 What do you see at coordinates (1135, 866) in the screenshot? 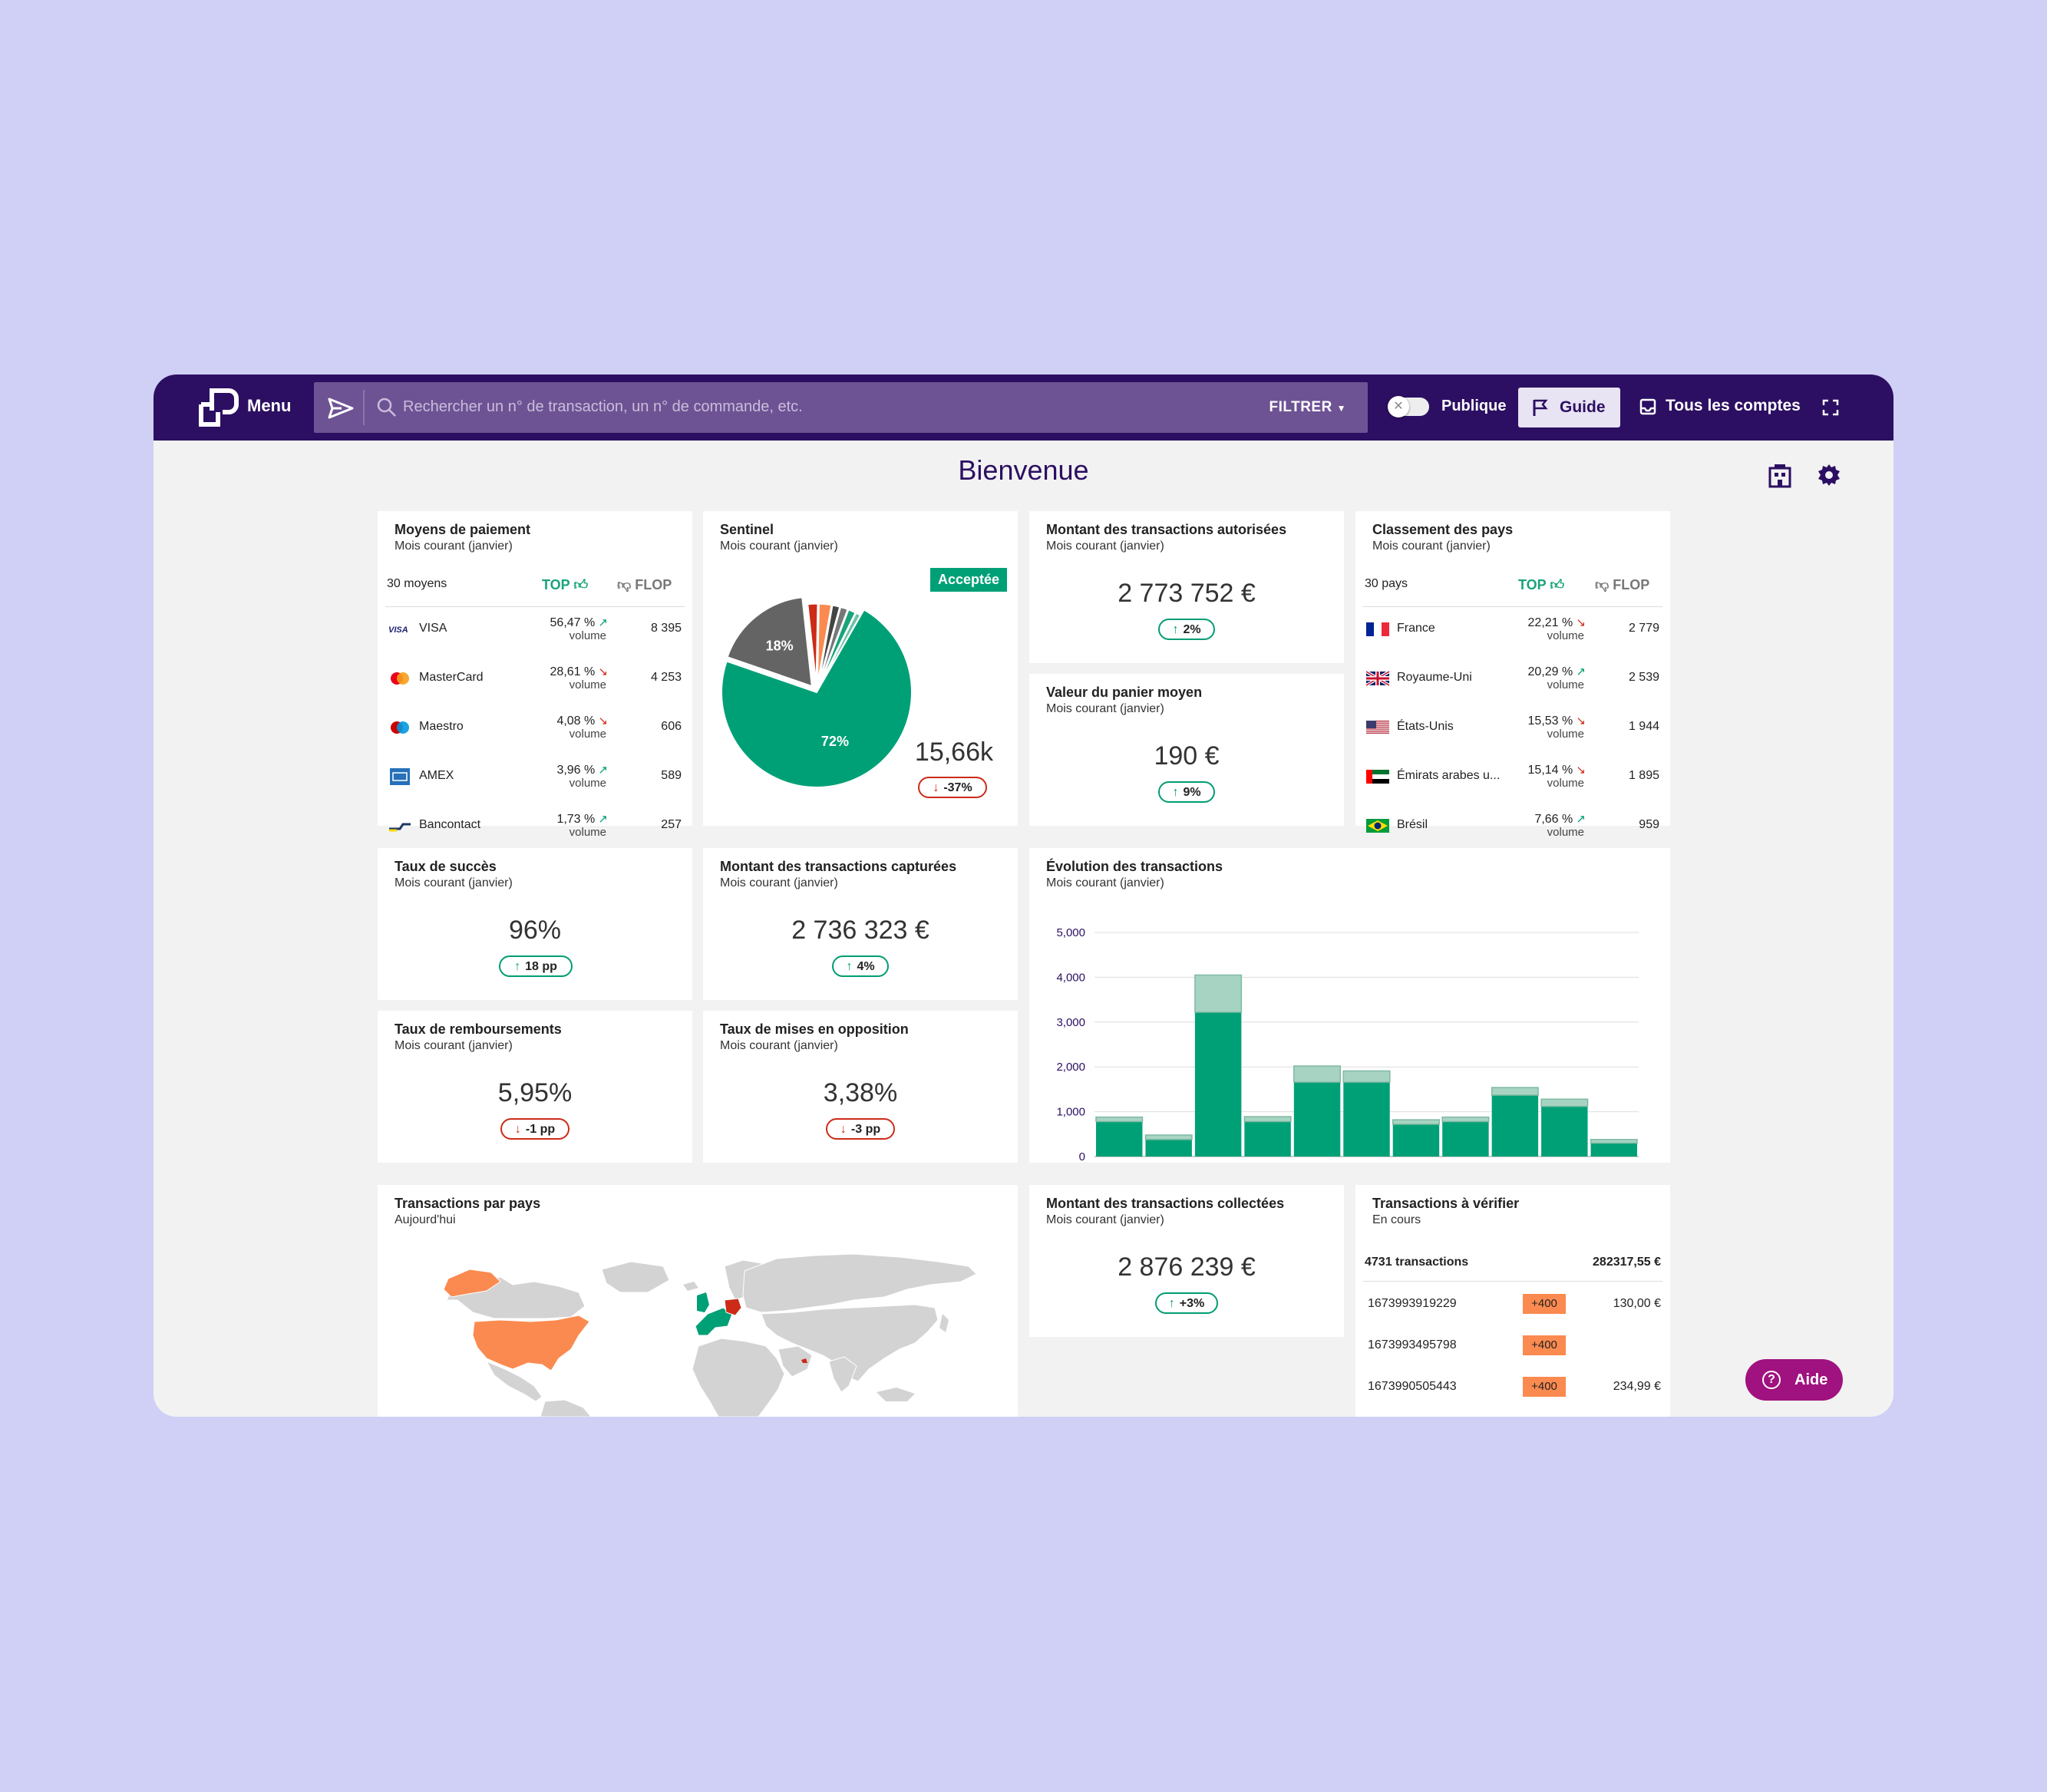
I see `card-title: Évolution des transactions` at bounding box center [1135, 866].